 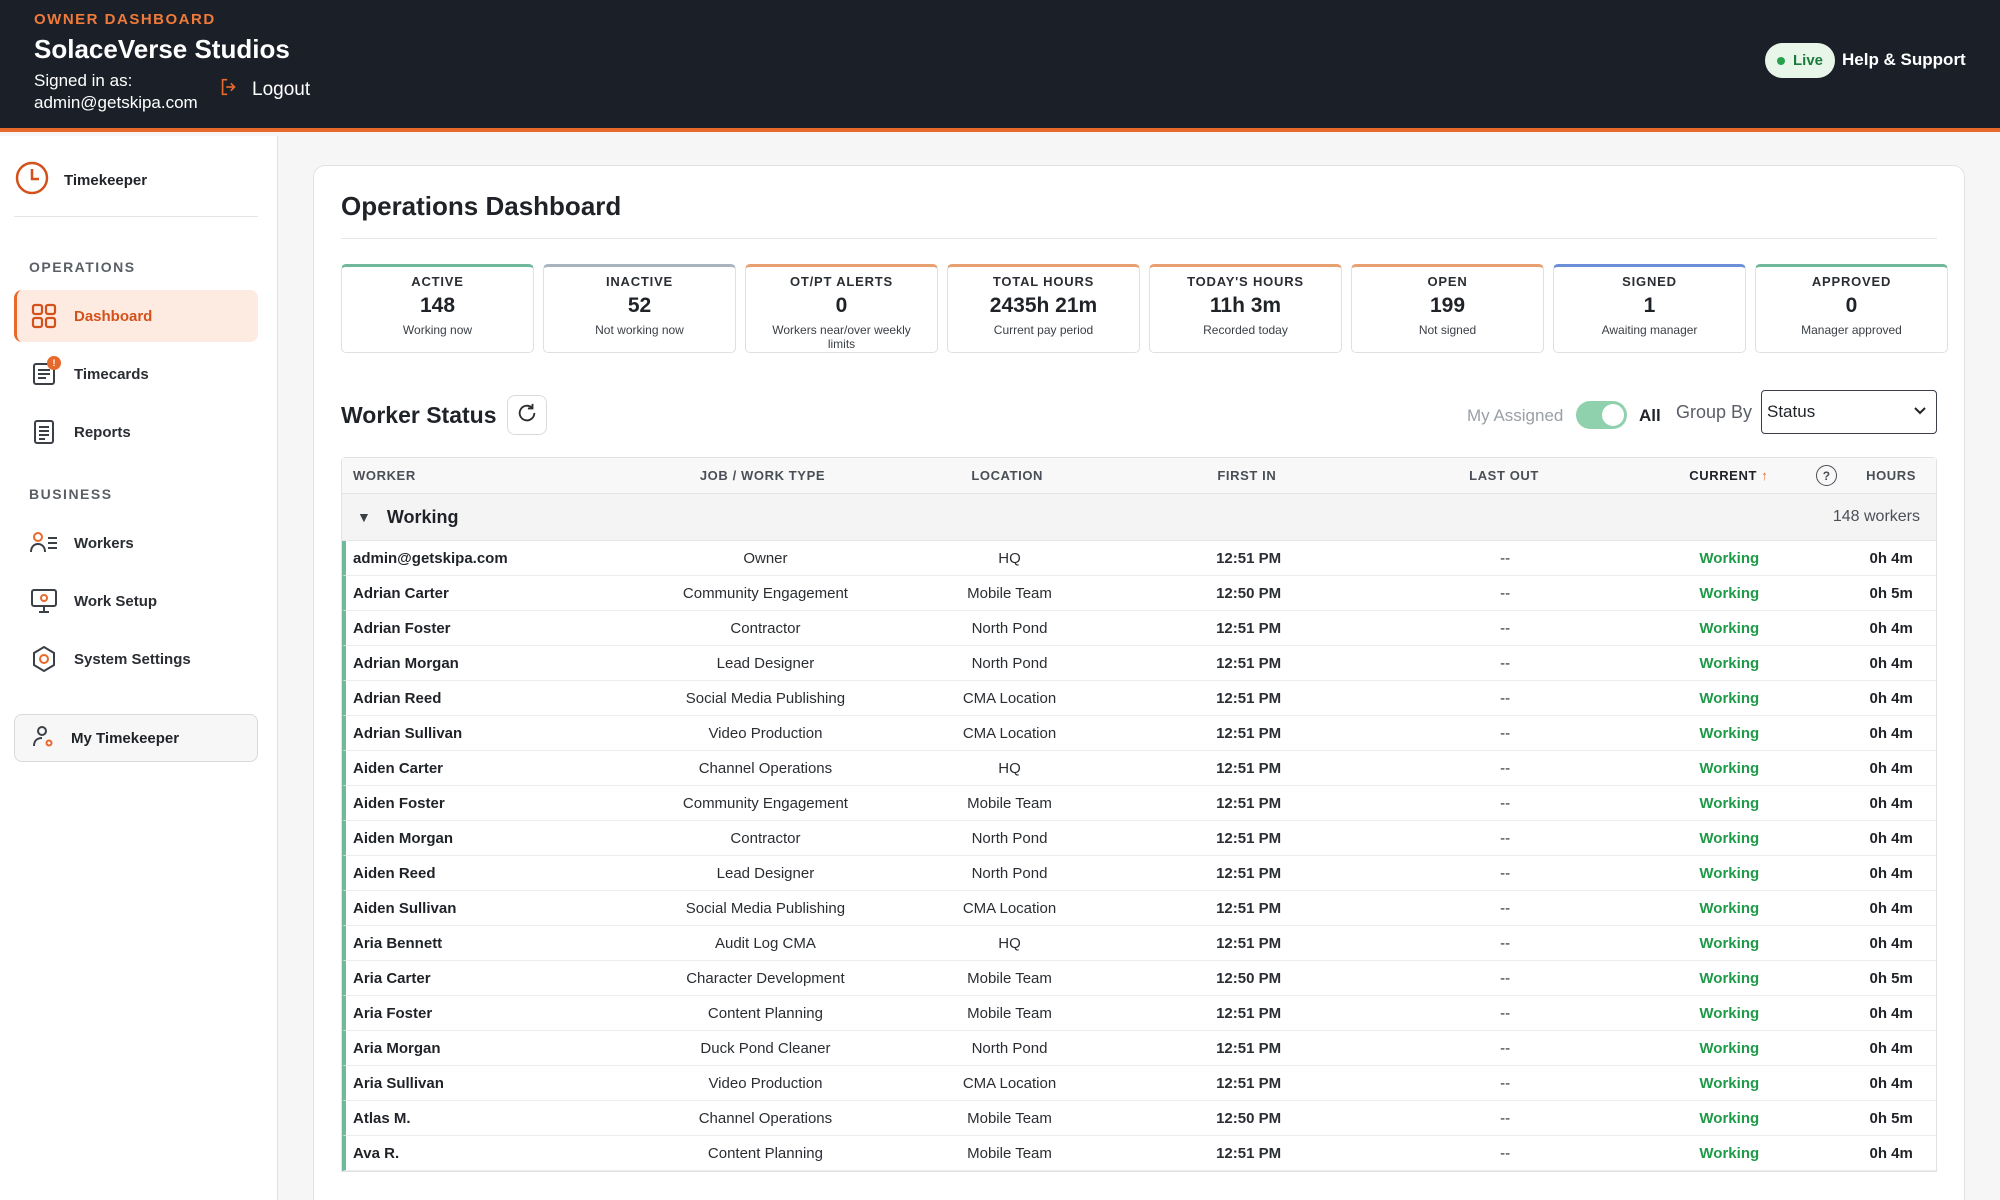 I want to click on worker-cell: admin@getskipa.com, so click(x=430, y=558).